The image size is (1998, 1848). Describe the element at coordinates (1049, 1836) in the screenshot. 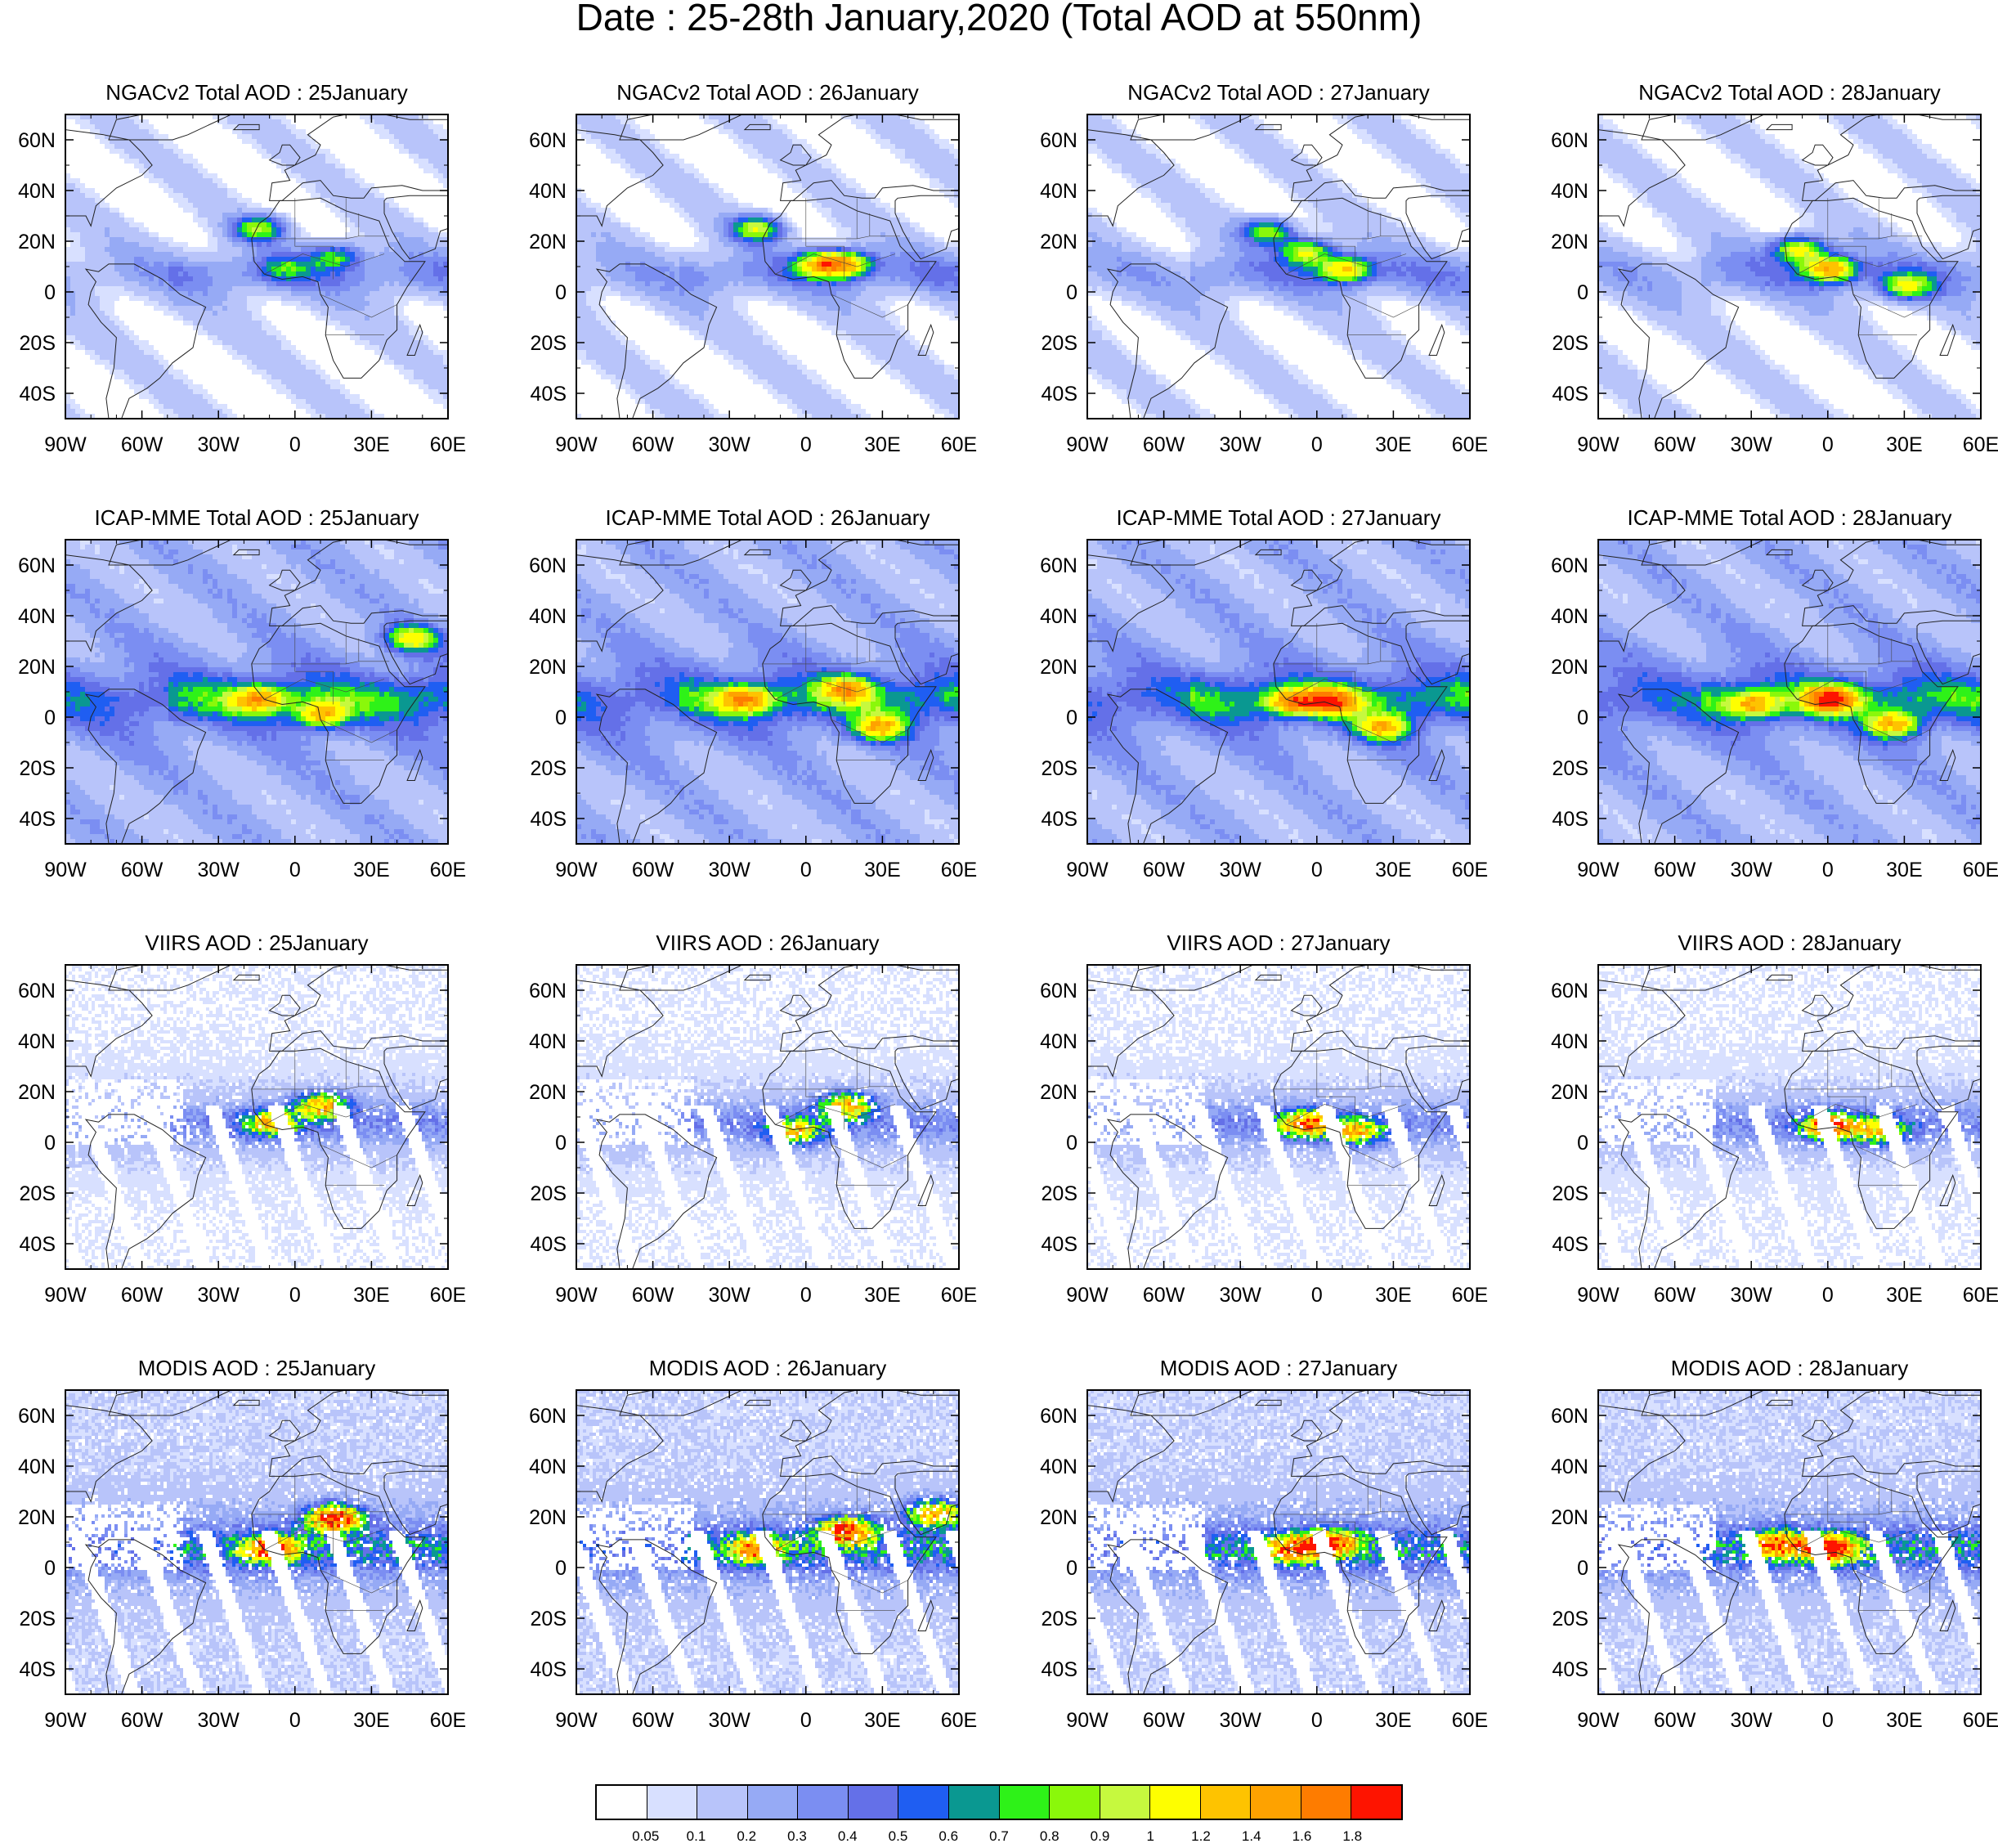

I see `colorbar-label: 0.8` at that location.